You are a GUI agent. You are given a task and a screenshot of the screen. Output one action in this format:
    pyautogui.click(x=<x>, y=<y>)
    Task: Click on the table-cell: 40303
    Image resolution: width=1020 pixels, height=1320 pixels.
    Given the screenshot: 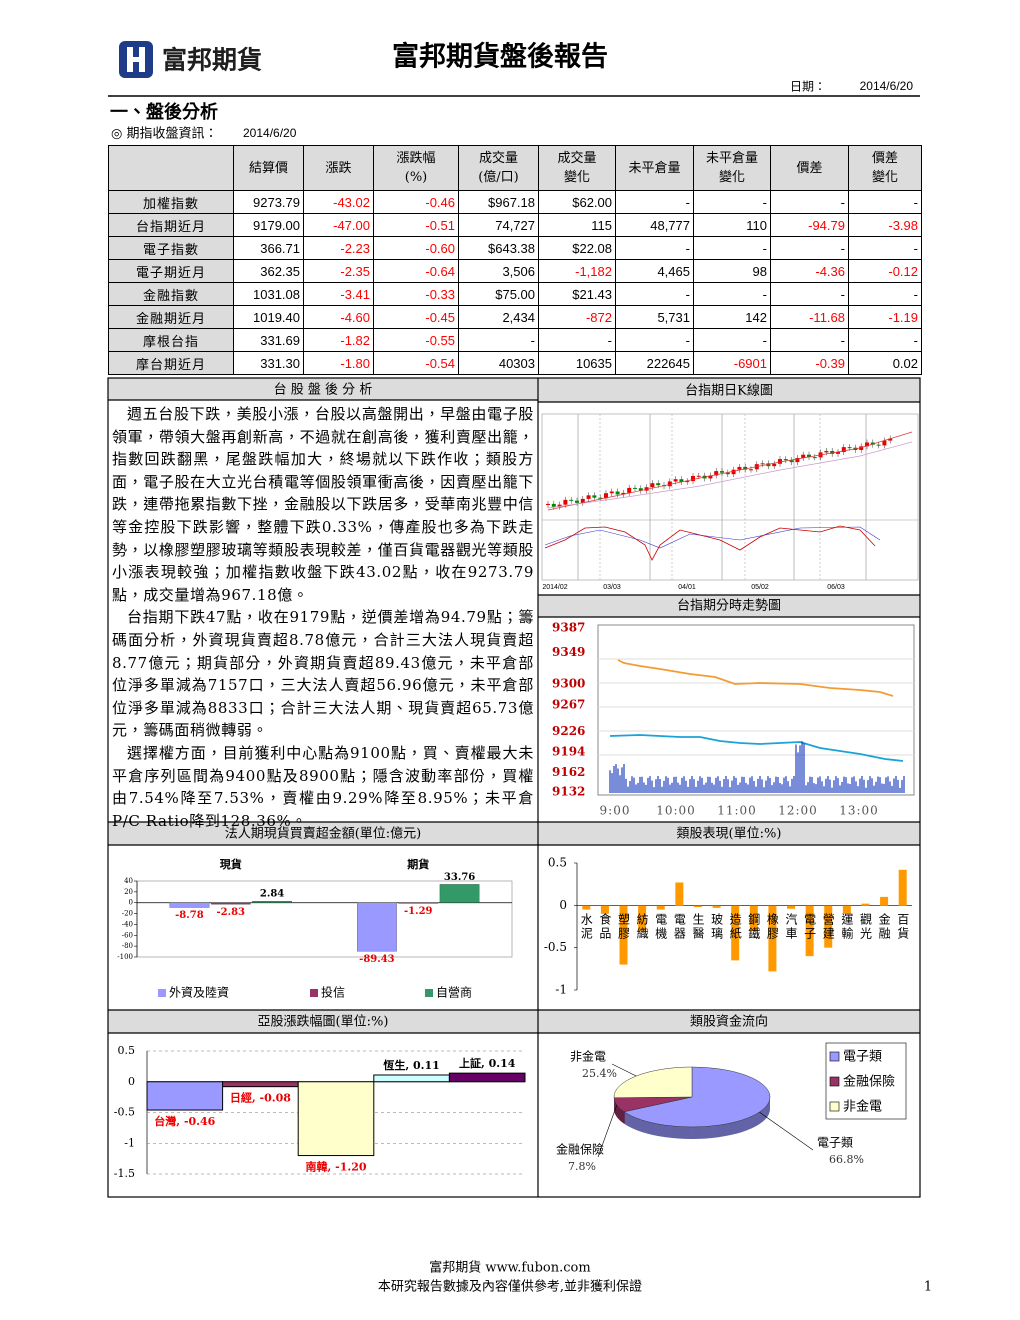 What is the action you would take?
    pyautogui.click(x=498, y=363)
    